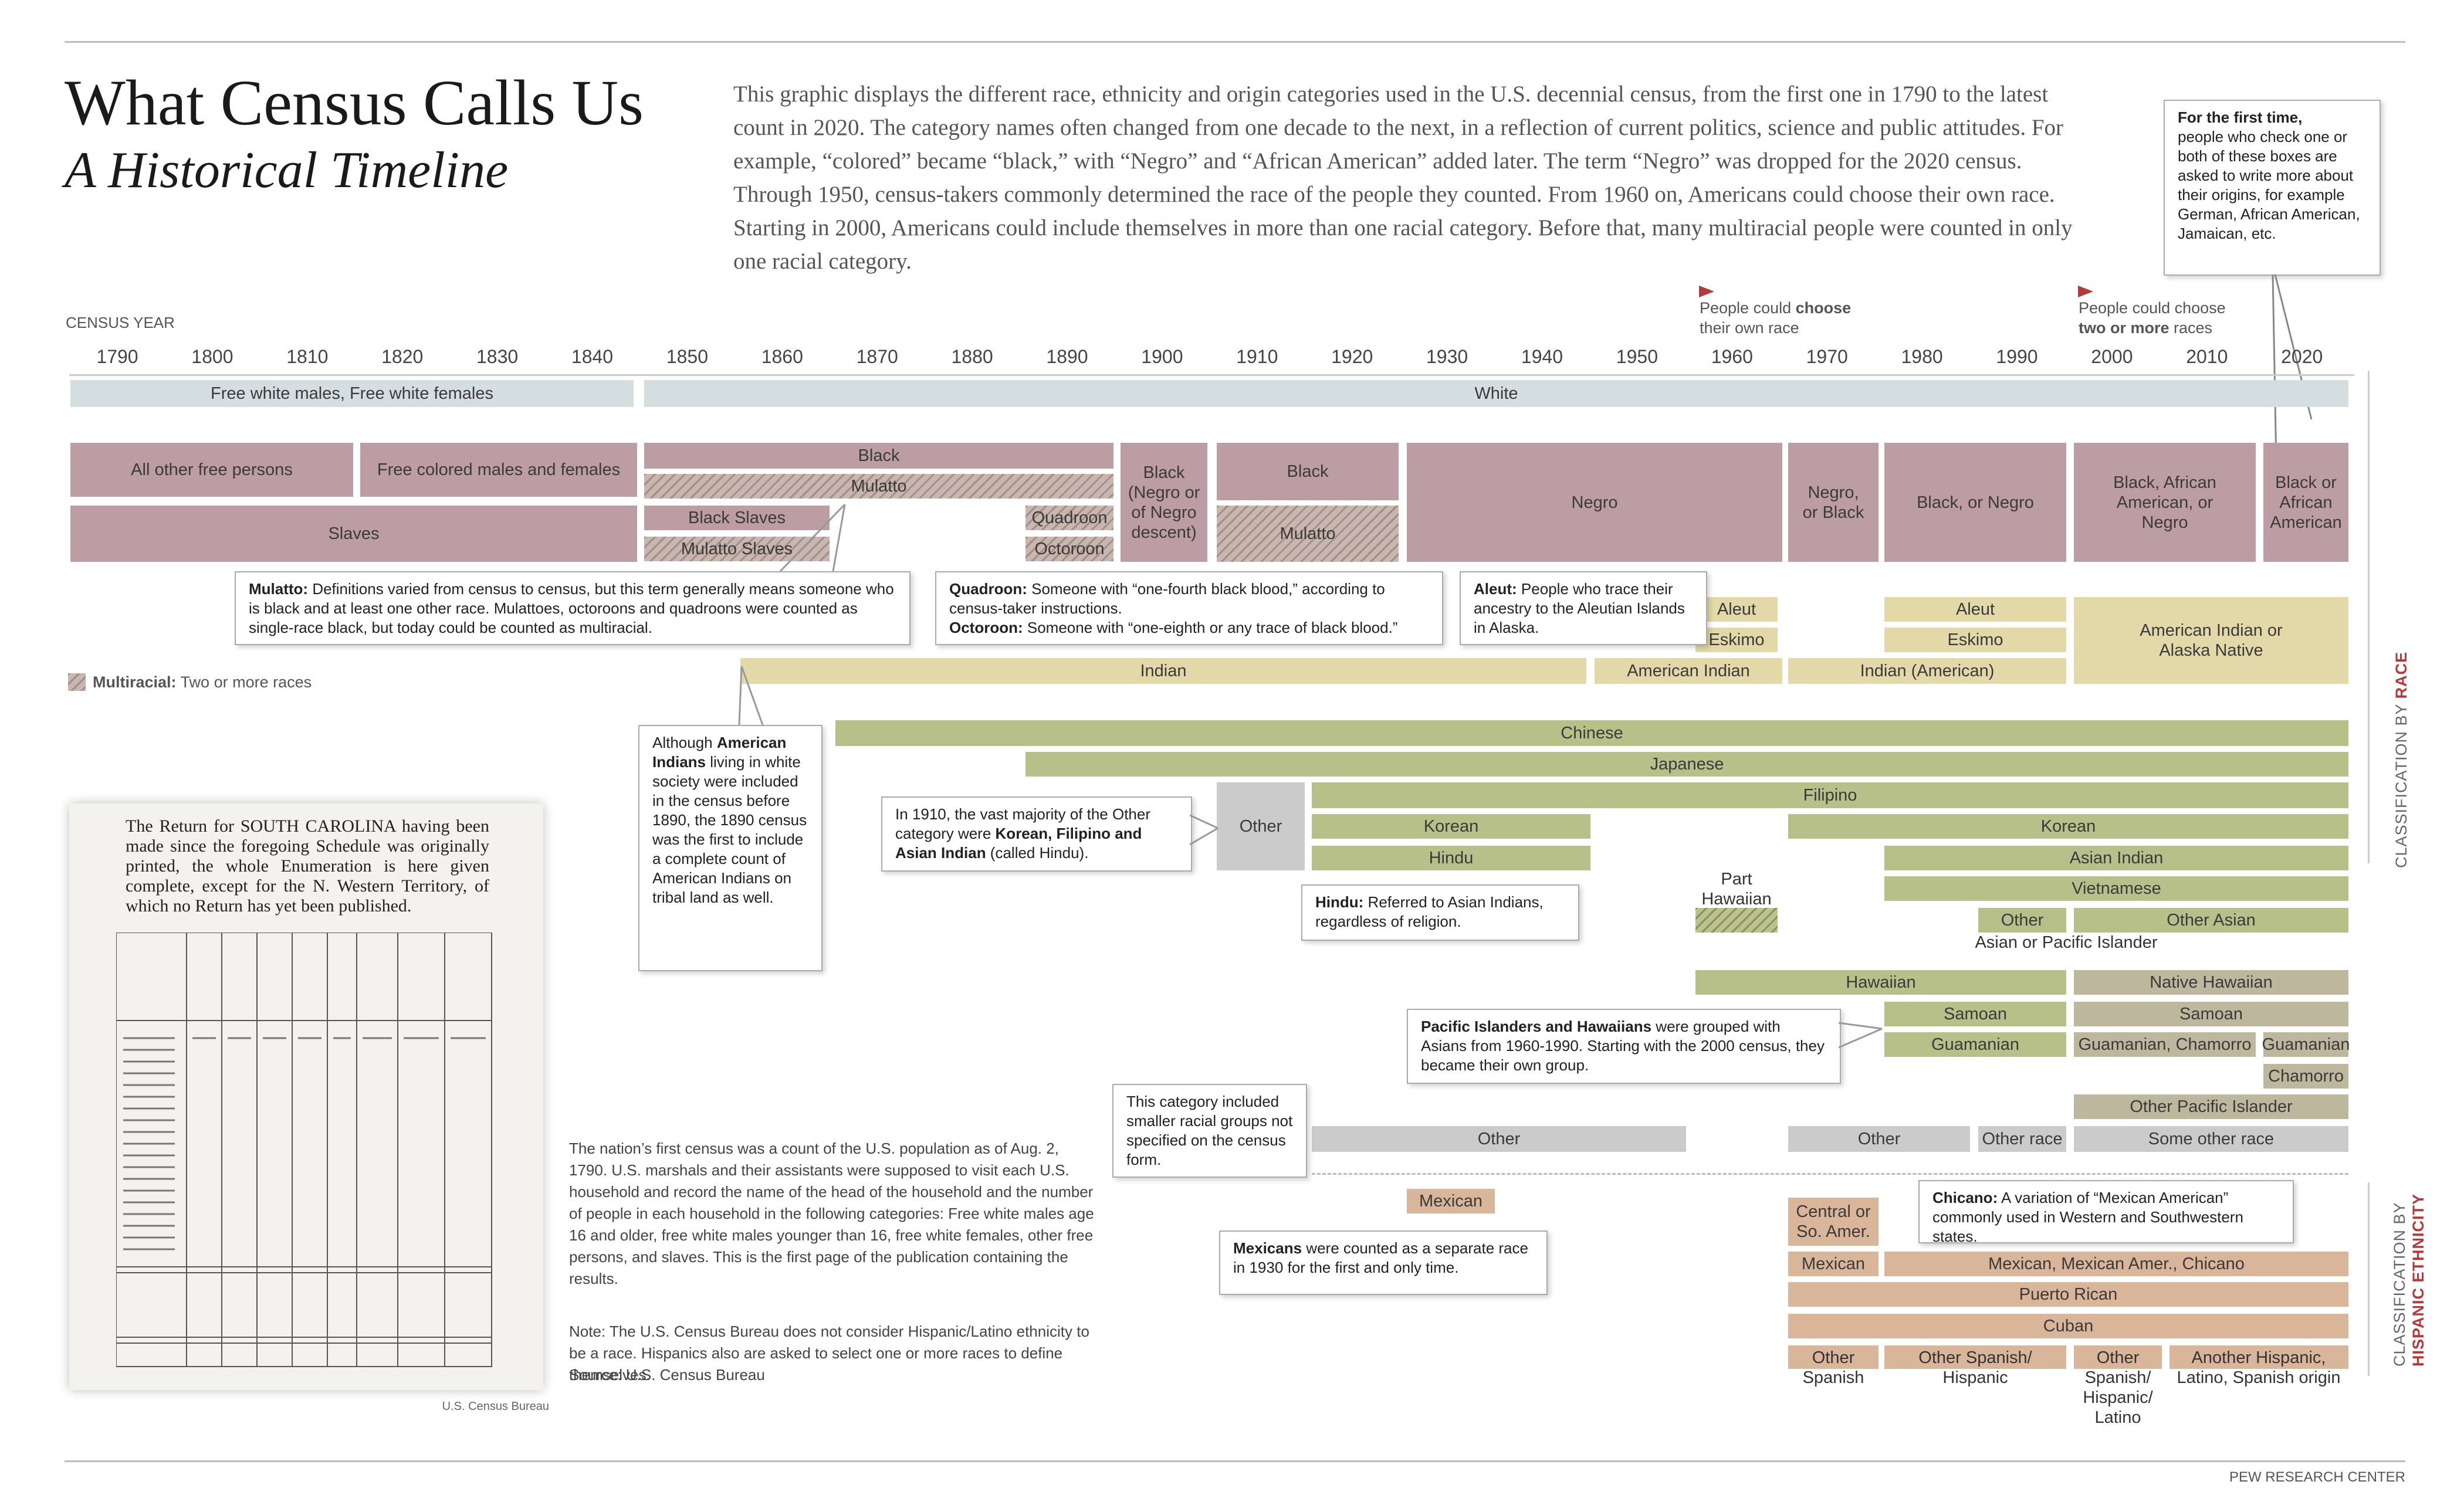 This screenshot has height=1495, width=2464. What do you see at coordinates (2306, 1044) in the screenshot?
I see `bar-guamanian-2020: Guamanian` at bounding box center [2306, 1044].